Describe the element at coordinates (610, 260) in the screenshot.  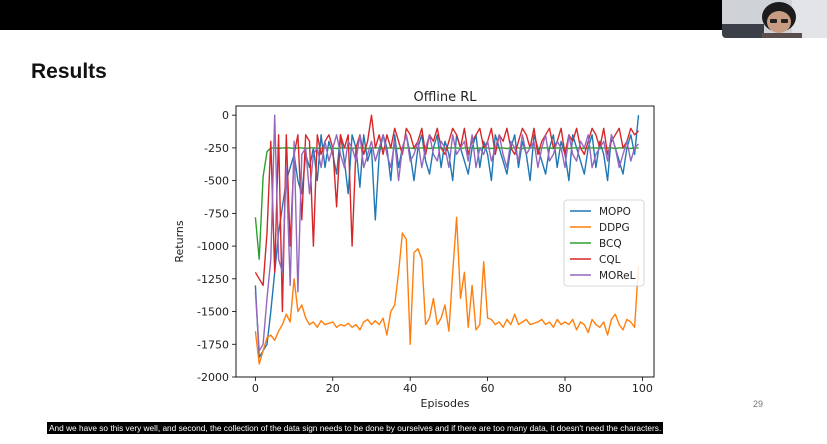
I see `legend-label-cql: CQL` at that location.